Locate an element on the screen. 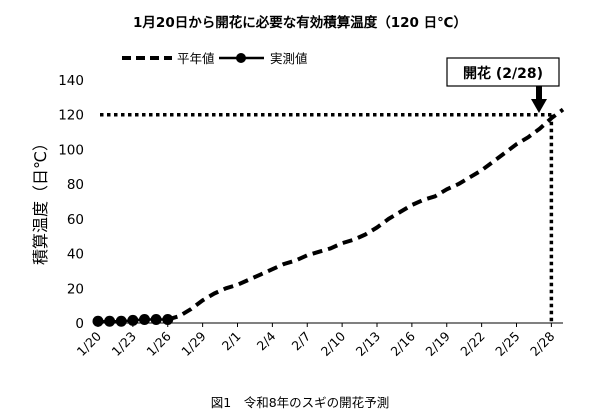 Image resolution: width=597 pixels, height=417 pixels. y-tick-label: 80 is located at coordinates (75, 185).